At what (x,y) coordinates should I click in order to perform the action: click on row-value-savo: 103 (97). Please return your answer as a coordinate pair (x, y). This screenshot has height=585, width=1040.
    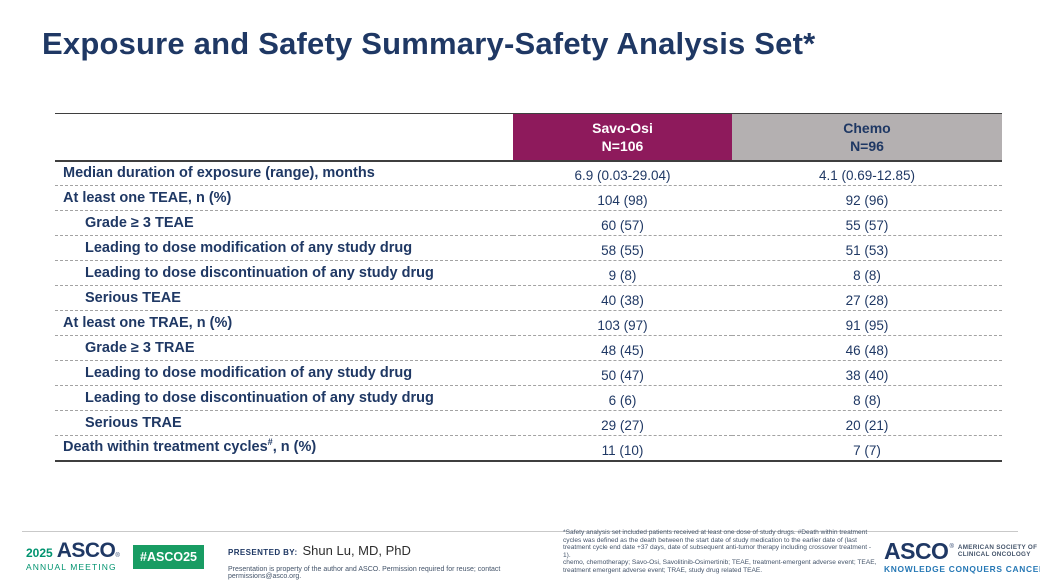
    Looking at the image, I should click on (622, 325).